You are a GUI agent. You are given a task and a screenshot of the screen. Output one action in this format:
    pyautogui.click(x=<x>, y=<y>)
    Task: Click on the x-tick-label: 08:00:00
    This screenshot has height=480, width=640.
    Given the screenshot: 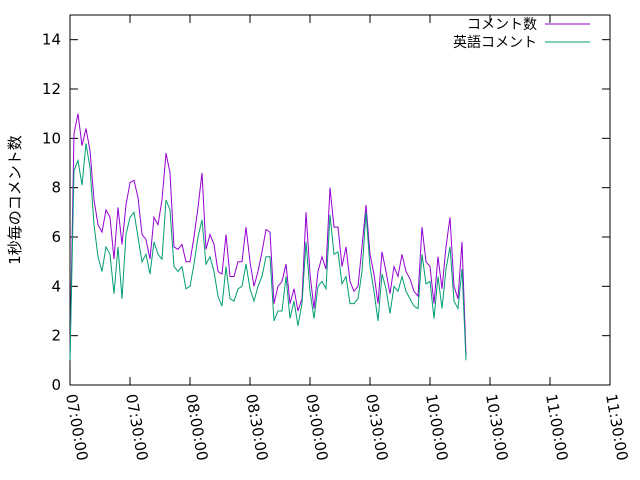 What is the action you would take?
    pyautogui.click(x=196, y=427)
    